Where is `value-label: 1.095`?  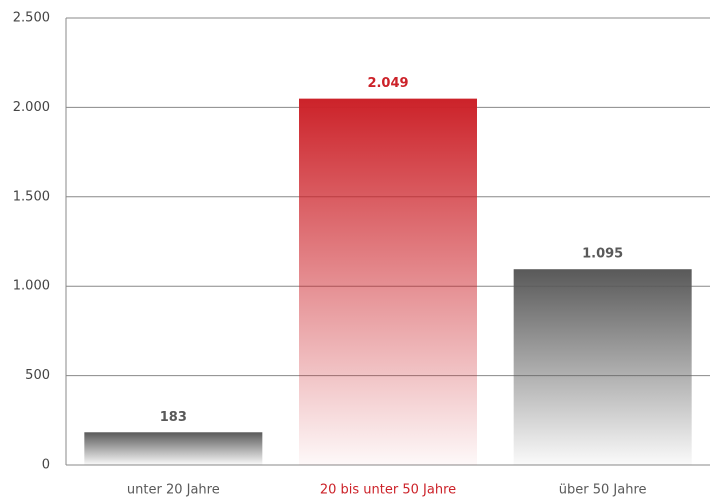 value-label: 1.095 is located at coordinates (602, 254).